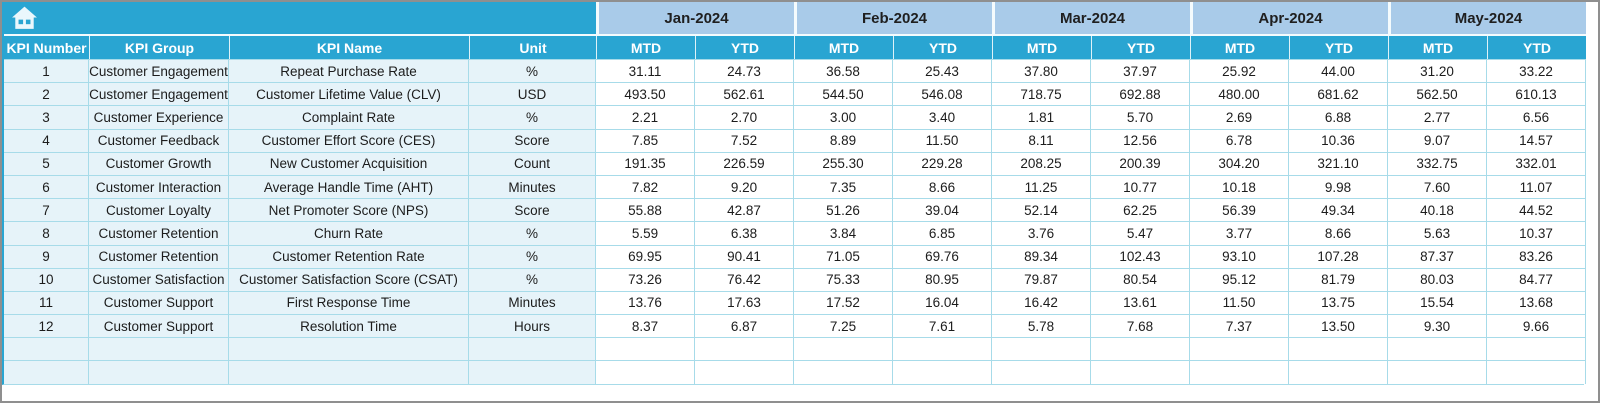  I want to click on cell-unit: Hours, so click(532, 326).